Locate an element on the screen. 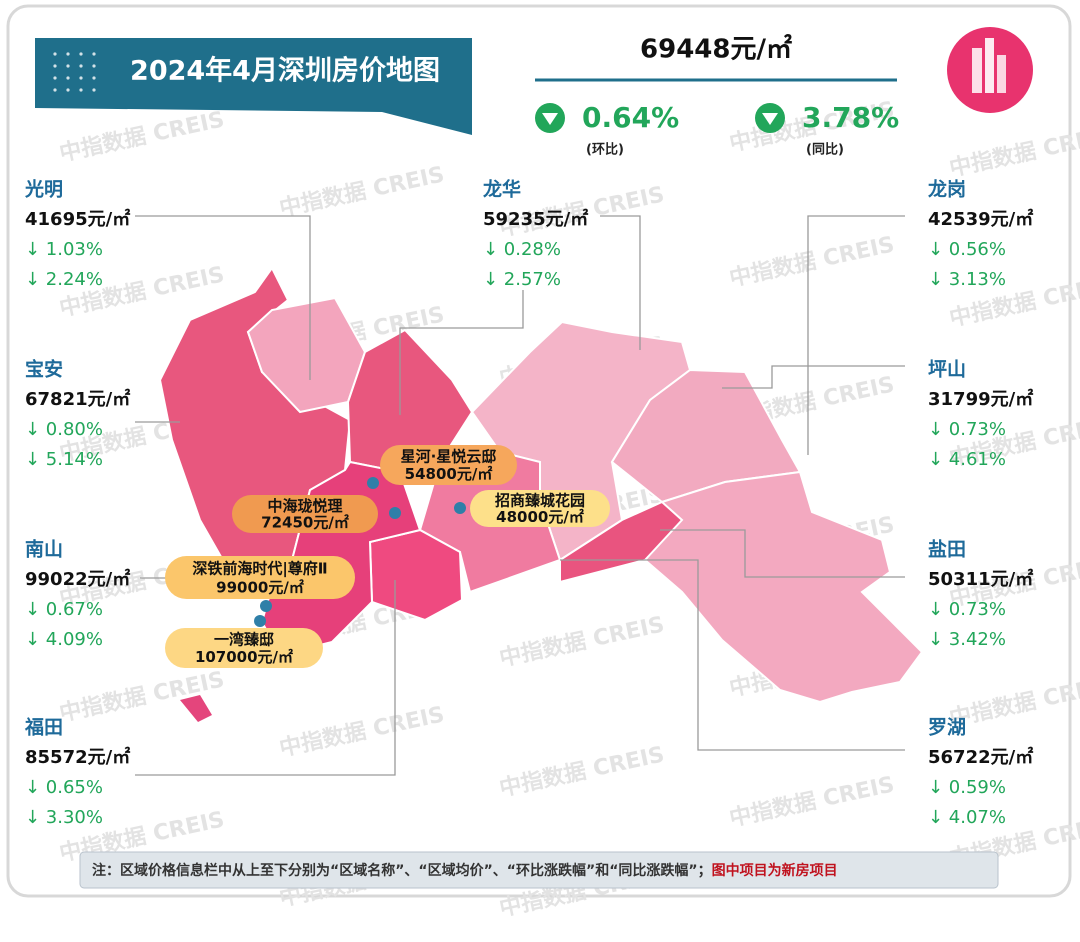  note-highlight: 图中项目为新房项目 is located at coordinates (775, 870).